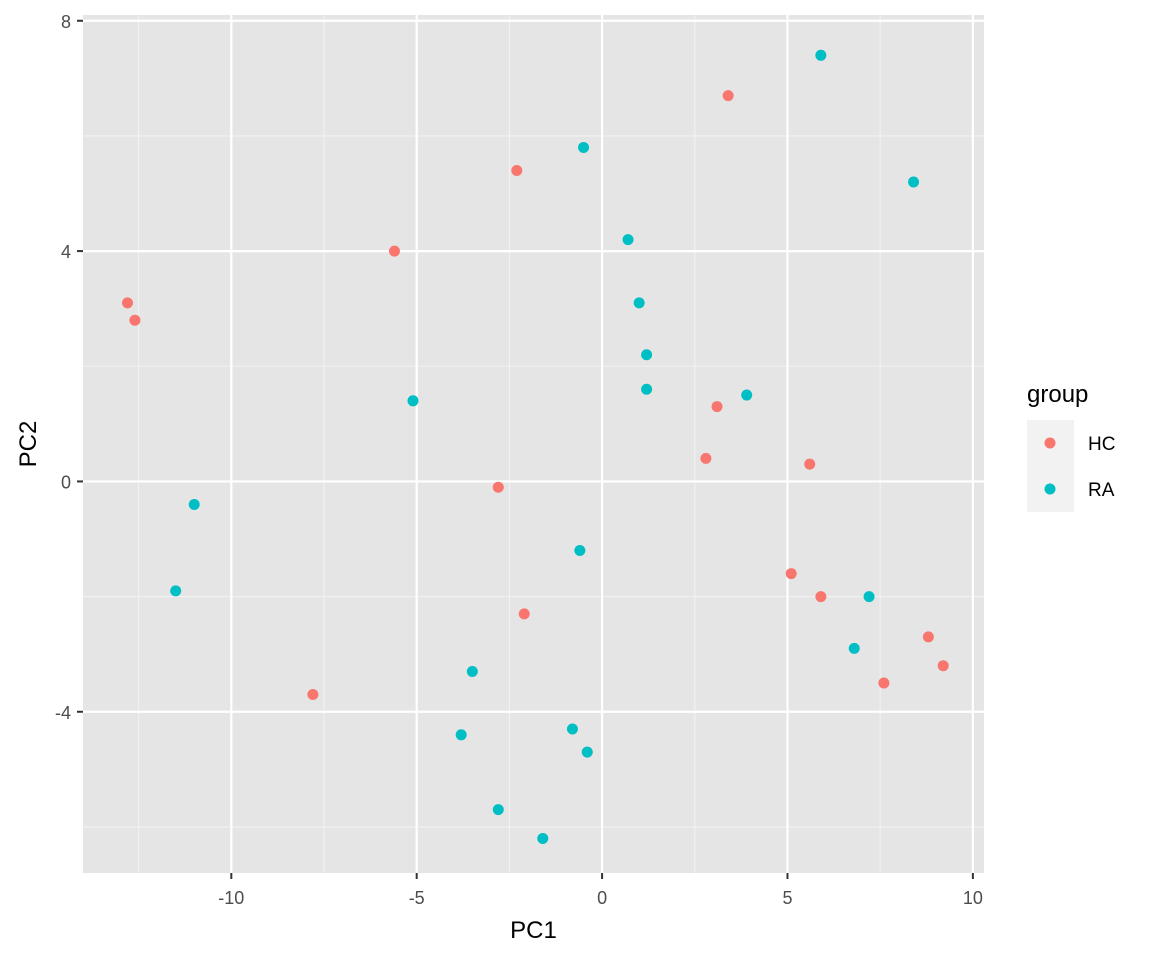 The image size is (1152, 960). Describe the element at coordinates (1101, 490) in the screenshot. I see `legend-label-ra: RA` at that location.